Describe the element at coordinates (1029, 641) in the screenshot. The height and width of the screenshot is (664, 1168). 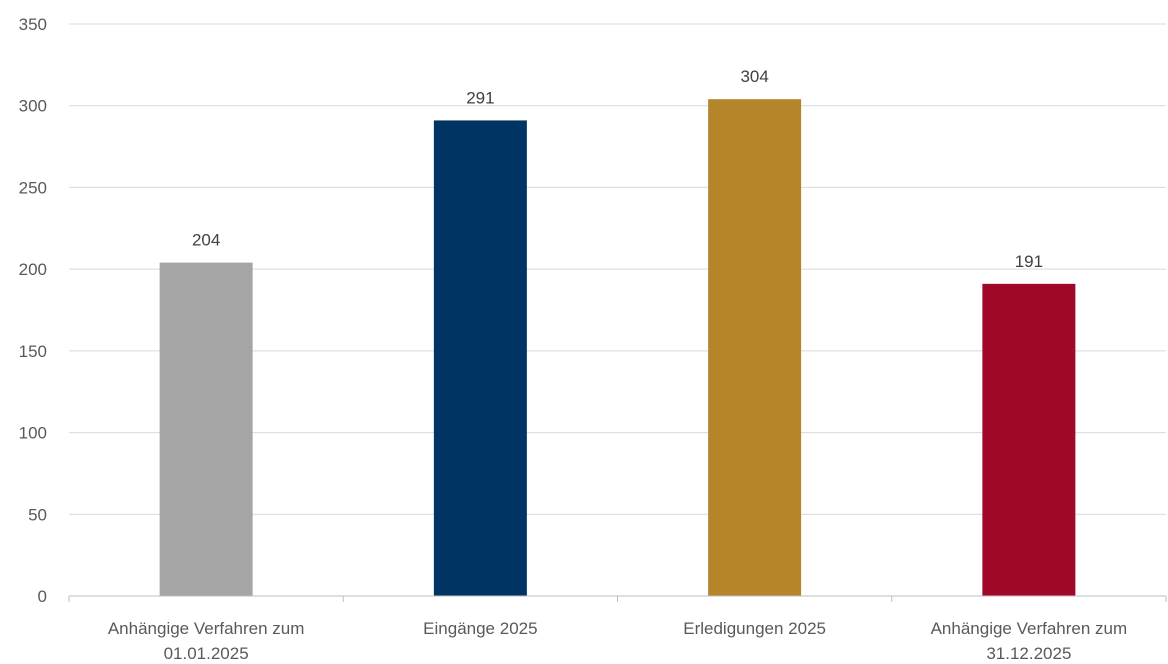
I see `category-label: Anhängige Verfahren zum 31.12.2025` at that location.